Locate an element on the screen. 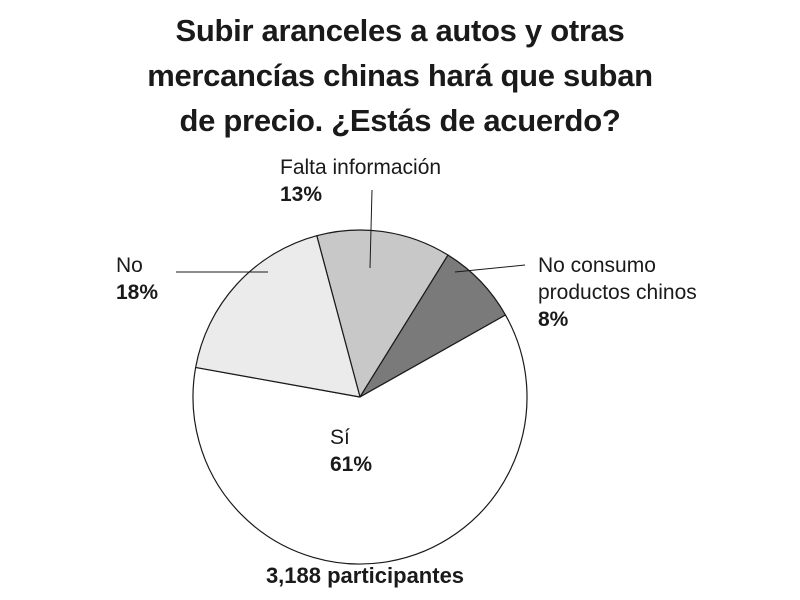  label-no-consumo: No consumo productos chinos 8% is located at coordinates (623, 292).